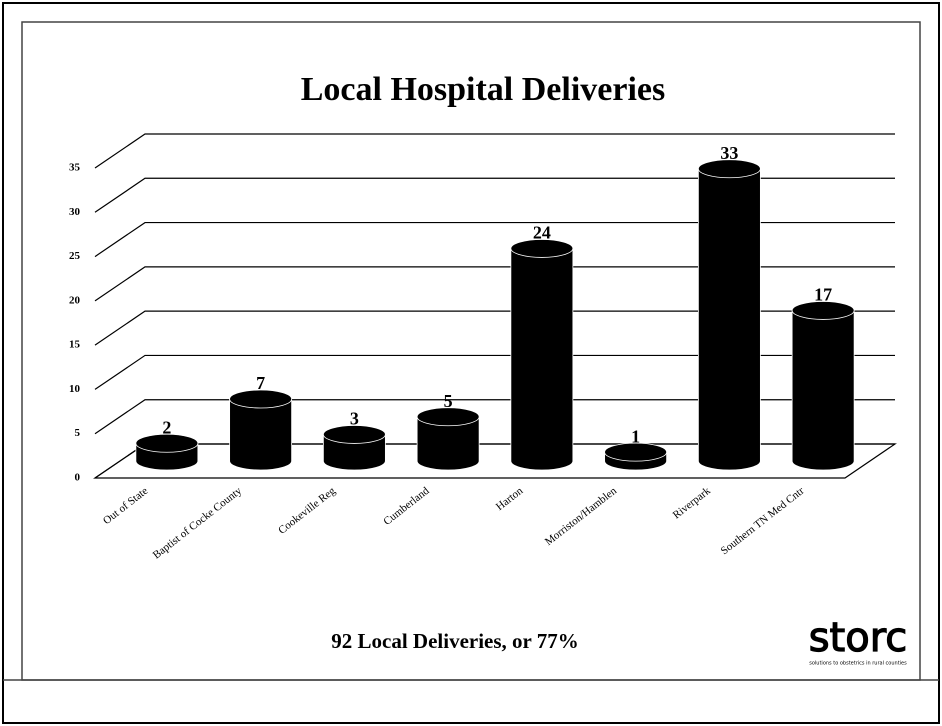 The height and width of the screenshot is (726, 942). Describe the element at coordinates (78, 433) in the screenshot. I see `y-tick-label: 5` at that location.